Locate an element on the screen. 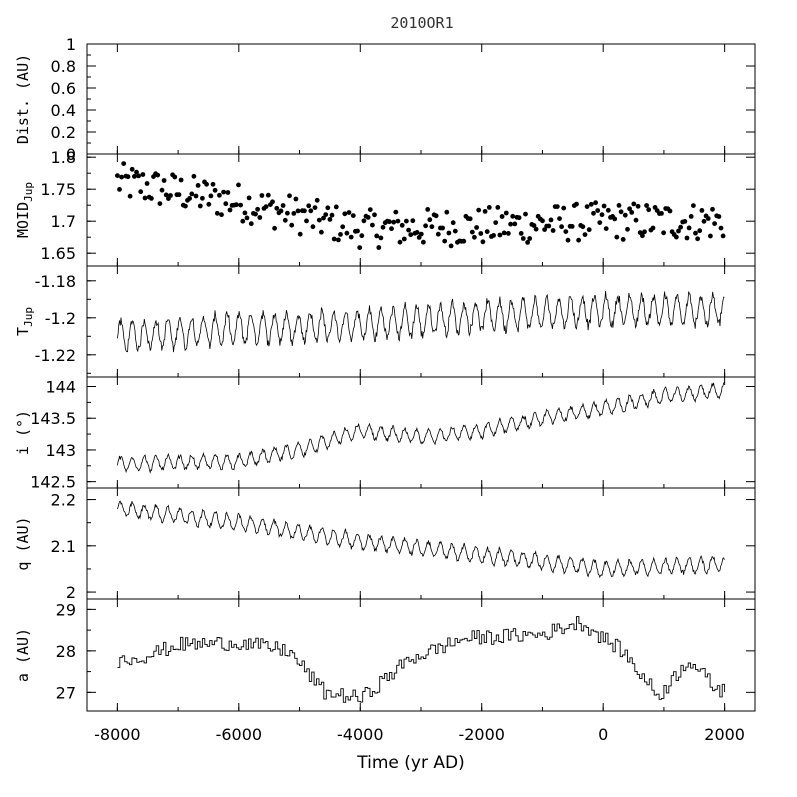  y-tick-label: 144 is located at coordinates (60, 387).